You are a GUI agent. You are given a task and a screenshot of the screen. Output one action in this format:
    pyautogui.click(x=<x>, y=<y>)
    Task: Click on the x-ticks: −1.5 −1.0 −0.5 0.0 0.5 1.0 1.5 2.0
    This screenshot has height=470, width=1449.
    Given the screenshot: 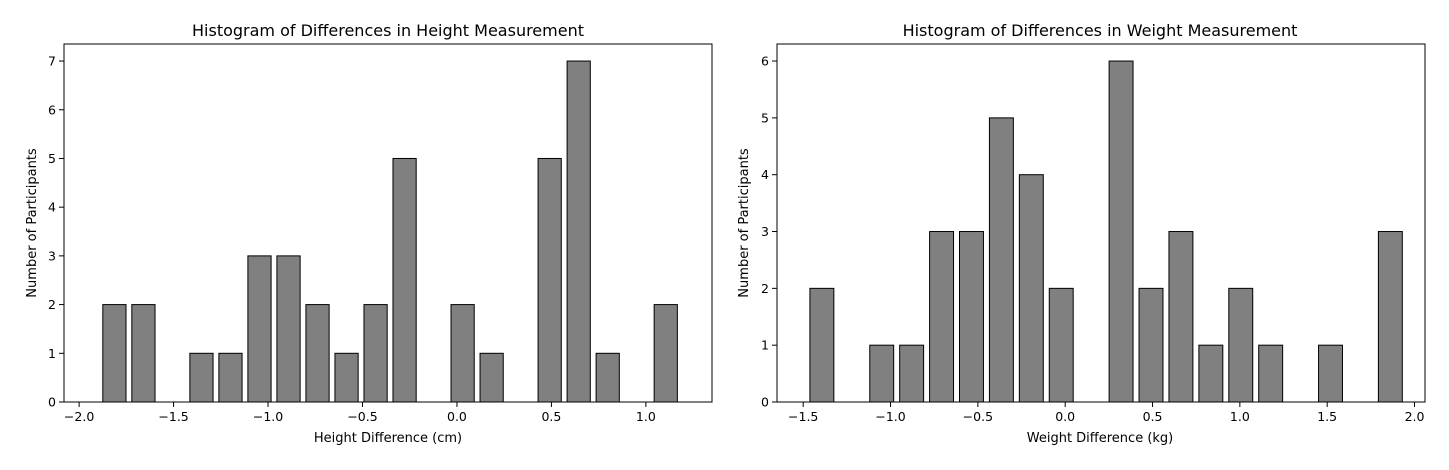 What is the action you would take?
    pyautogui.click(x=1106, y=413)
    